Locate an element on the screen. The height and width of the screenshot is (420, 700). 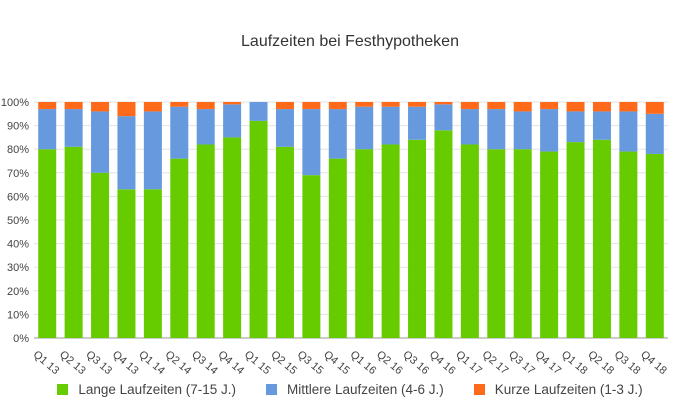
x-tick-label: Q4 13 is located at coordinates (125, 363).